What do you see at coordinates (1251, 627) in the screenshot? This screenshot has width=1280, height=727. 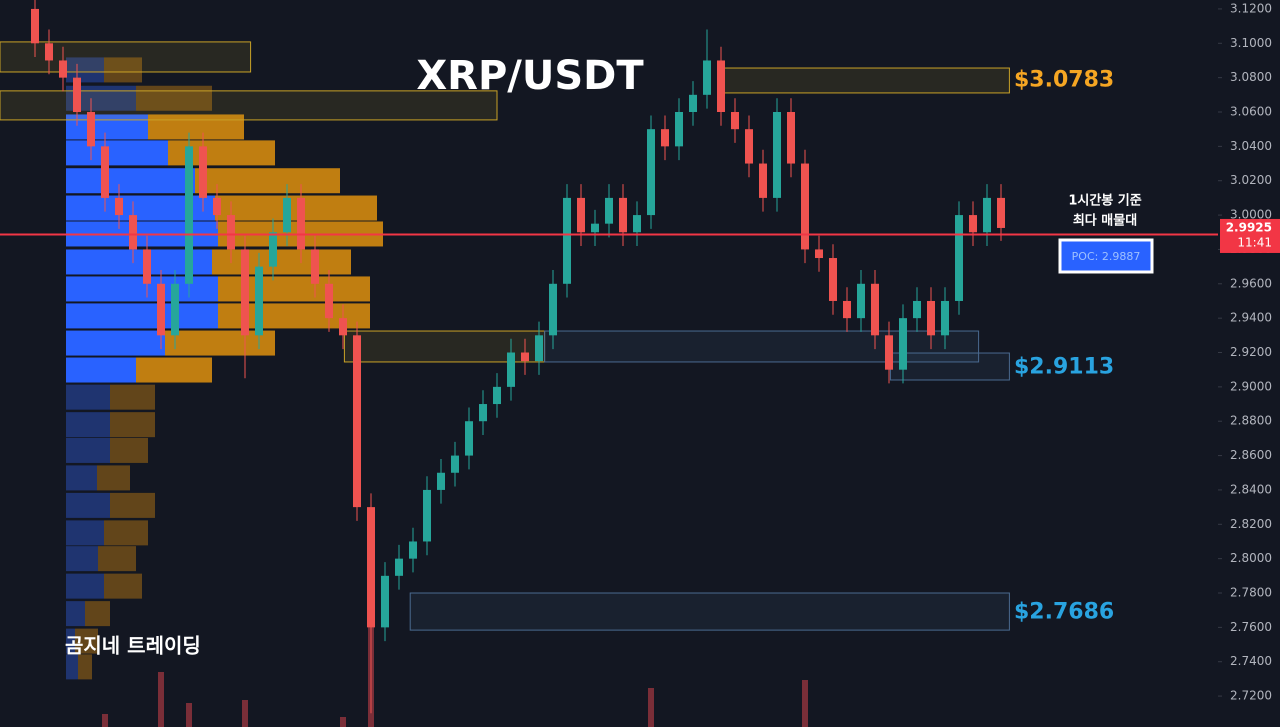 I see `y-tick-label: 2.7600` at bounding box center [1251, 627].